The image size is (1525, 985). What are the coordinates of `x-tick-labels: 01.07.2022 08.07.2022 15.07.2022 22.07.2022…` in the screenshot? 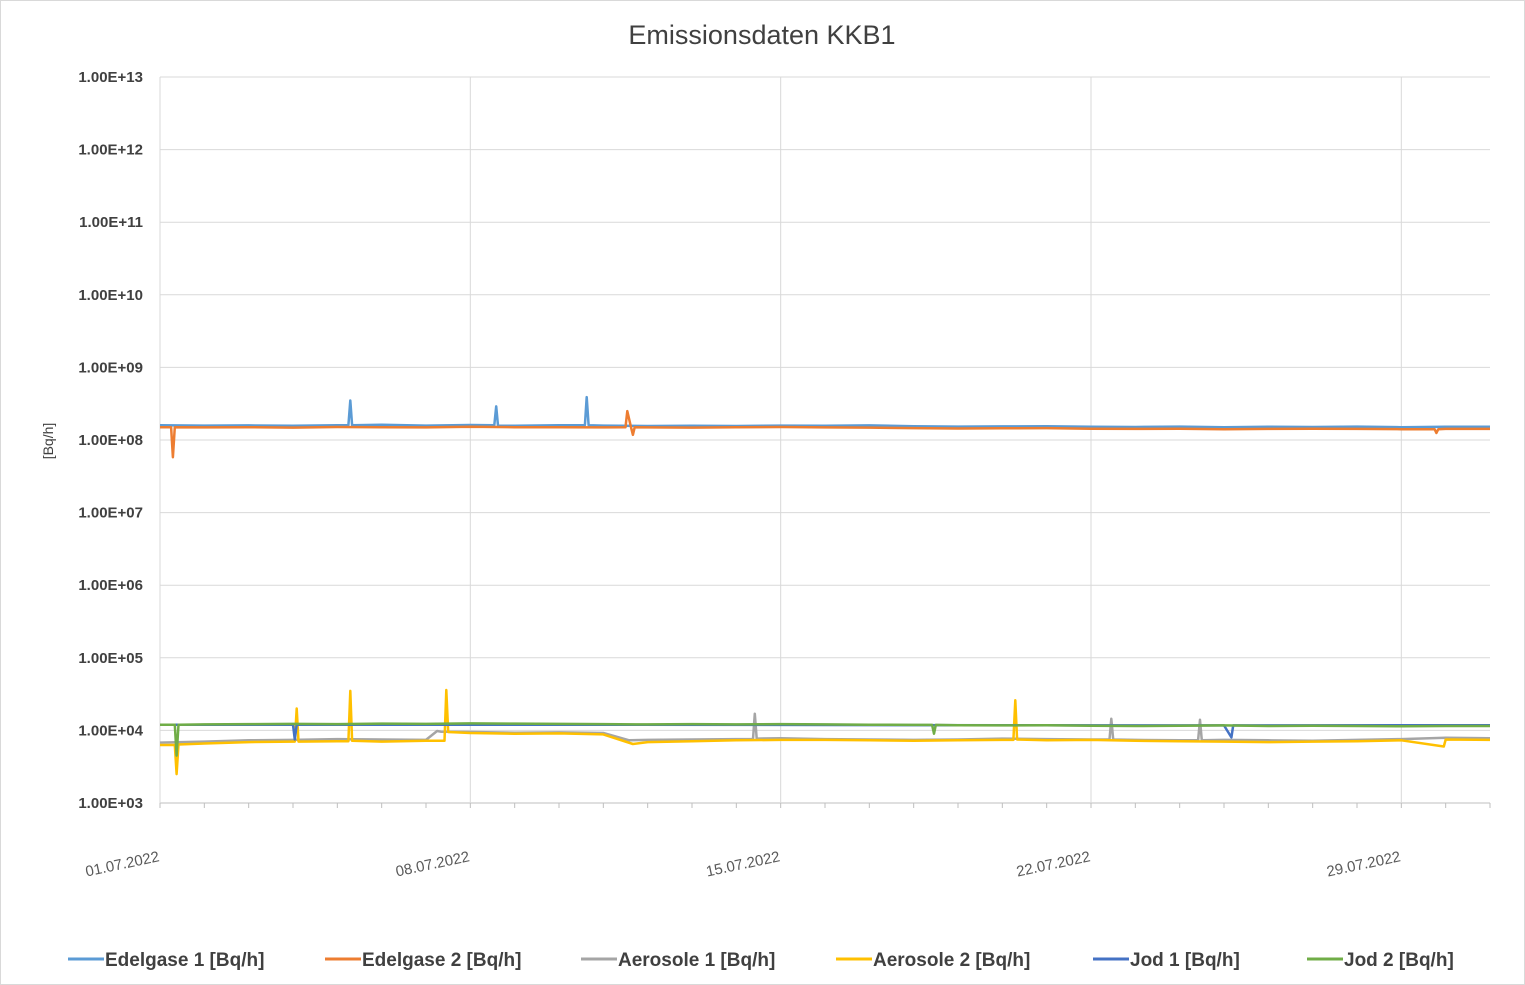 It's located at (743, 864).